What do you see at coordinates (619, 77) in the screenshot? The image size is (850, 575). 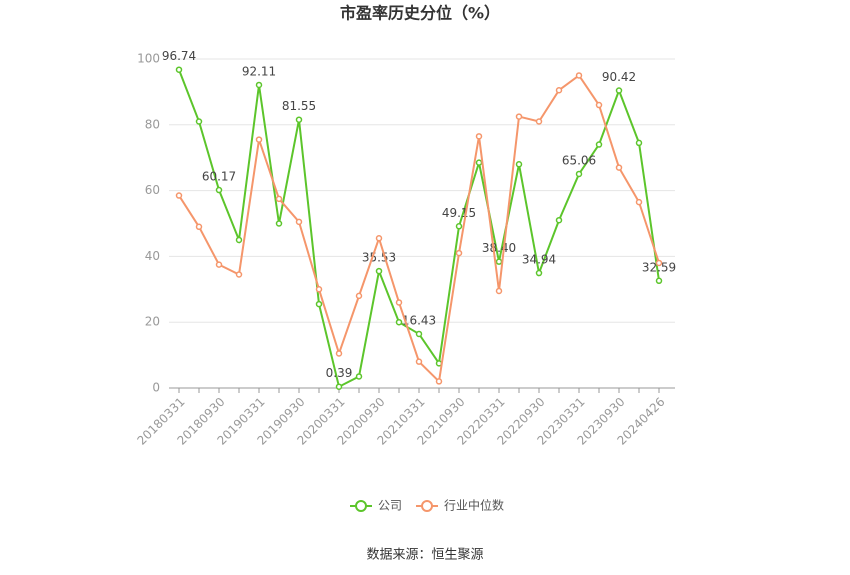 I see `data-label: 90.42` at bounding box center [619, 77].